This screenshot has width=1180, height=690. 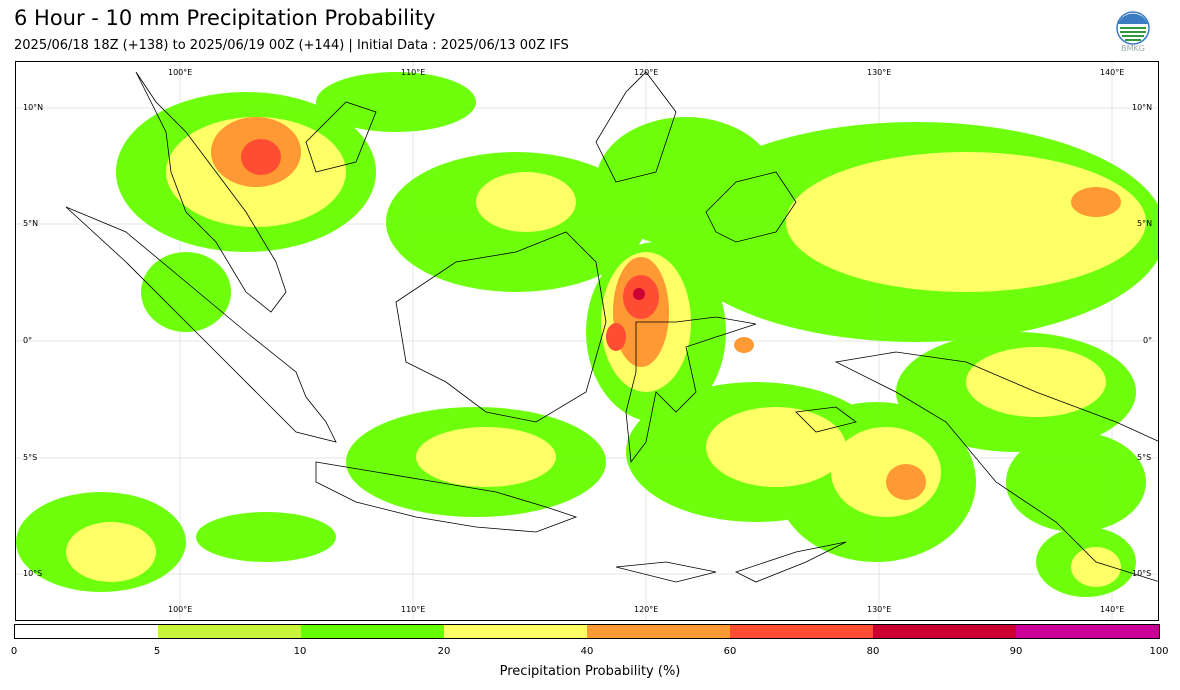 What do you see at coordinates (1133, 48) in the screenshot?
I see `logo-text: BMKG` at bounding box center [1133, 48].